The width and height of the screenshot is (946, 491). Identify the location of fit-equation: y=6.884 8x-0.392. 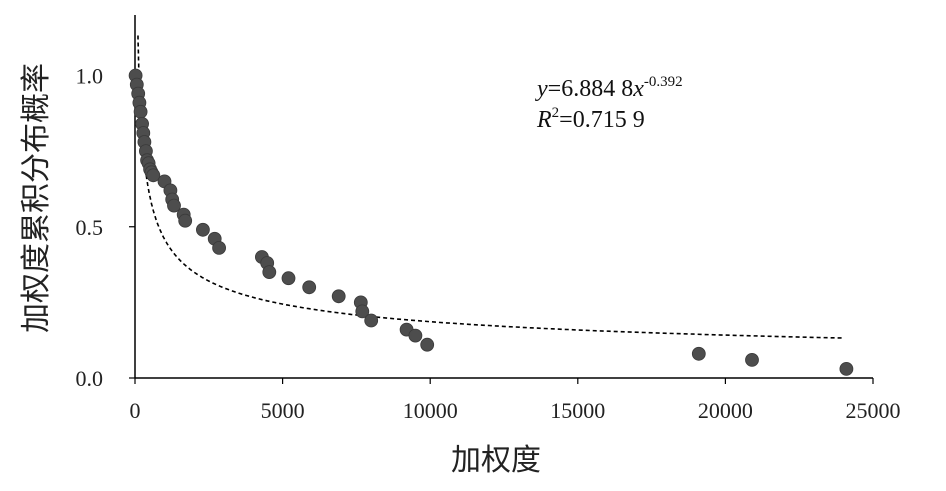
(609, 88).